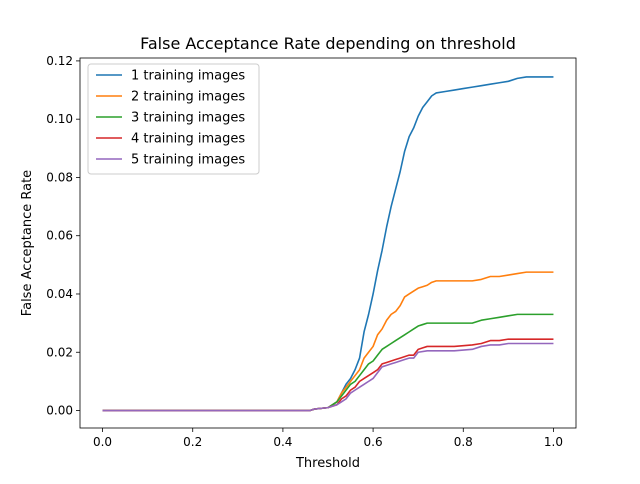 This screenshot has width=640, height=484. I want to click on x-tick-label: 1.0, so click(553, 442).